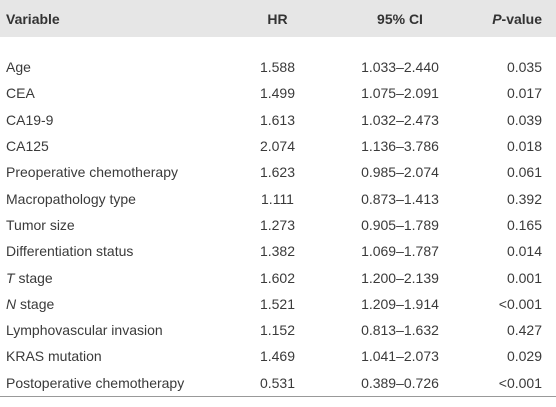 The image size is (556, 407). I want to click on table-row: CA19-9 1.613 1.032–2.473 0.039, so click(278, 120).